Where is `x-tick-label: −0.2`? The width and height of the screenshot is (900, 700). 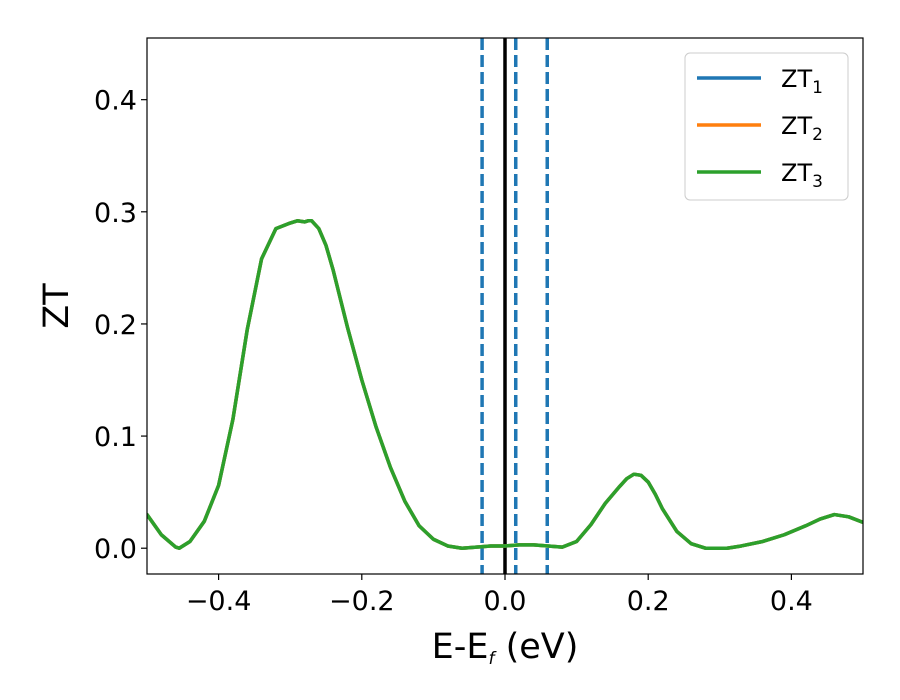
x-tick-label: −0.2 is located at coordinates (362, 601).